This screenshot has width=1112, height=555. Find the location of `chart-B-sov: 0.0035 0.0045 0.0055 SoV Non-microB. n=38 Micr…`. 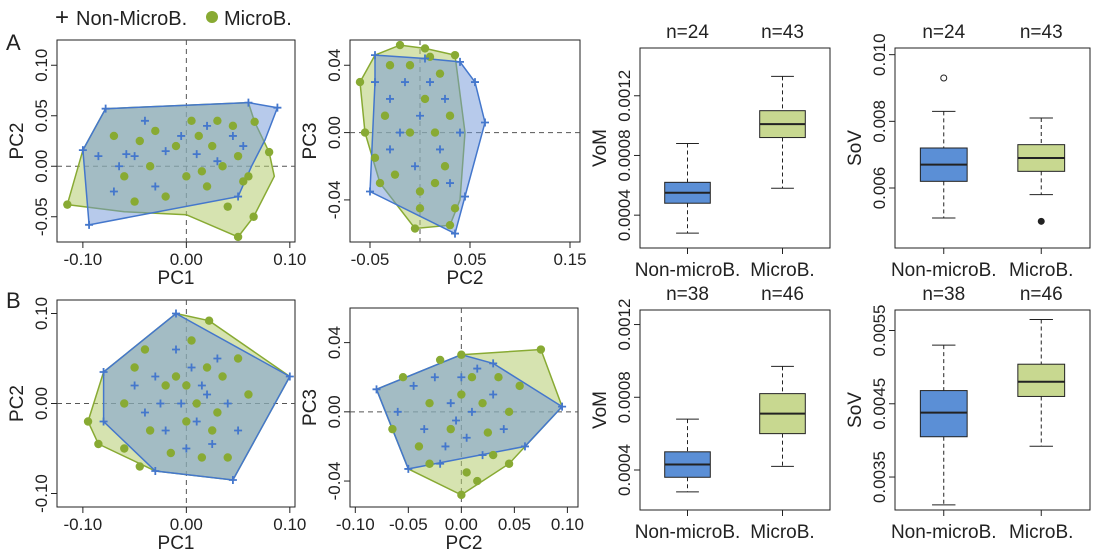

chart-B-sov: 0.0035 0.0045 0.0055 SoV Non-microB. n=38 Micr… is located at coordinates (968, 413).